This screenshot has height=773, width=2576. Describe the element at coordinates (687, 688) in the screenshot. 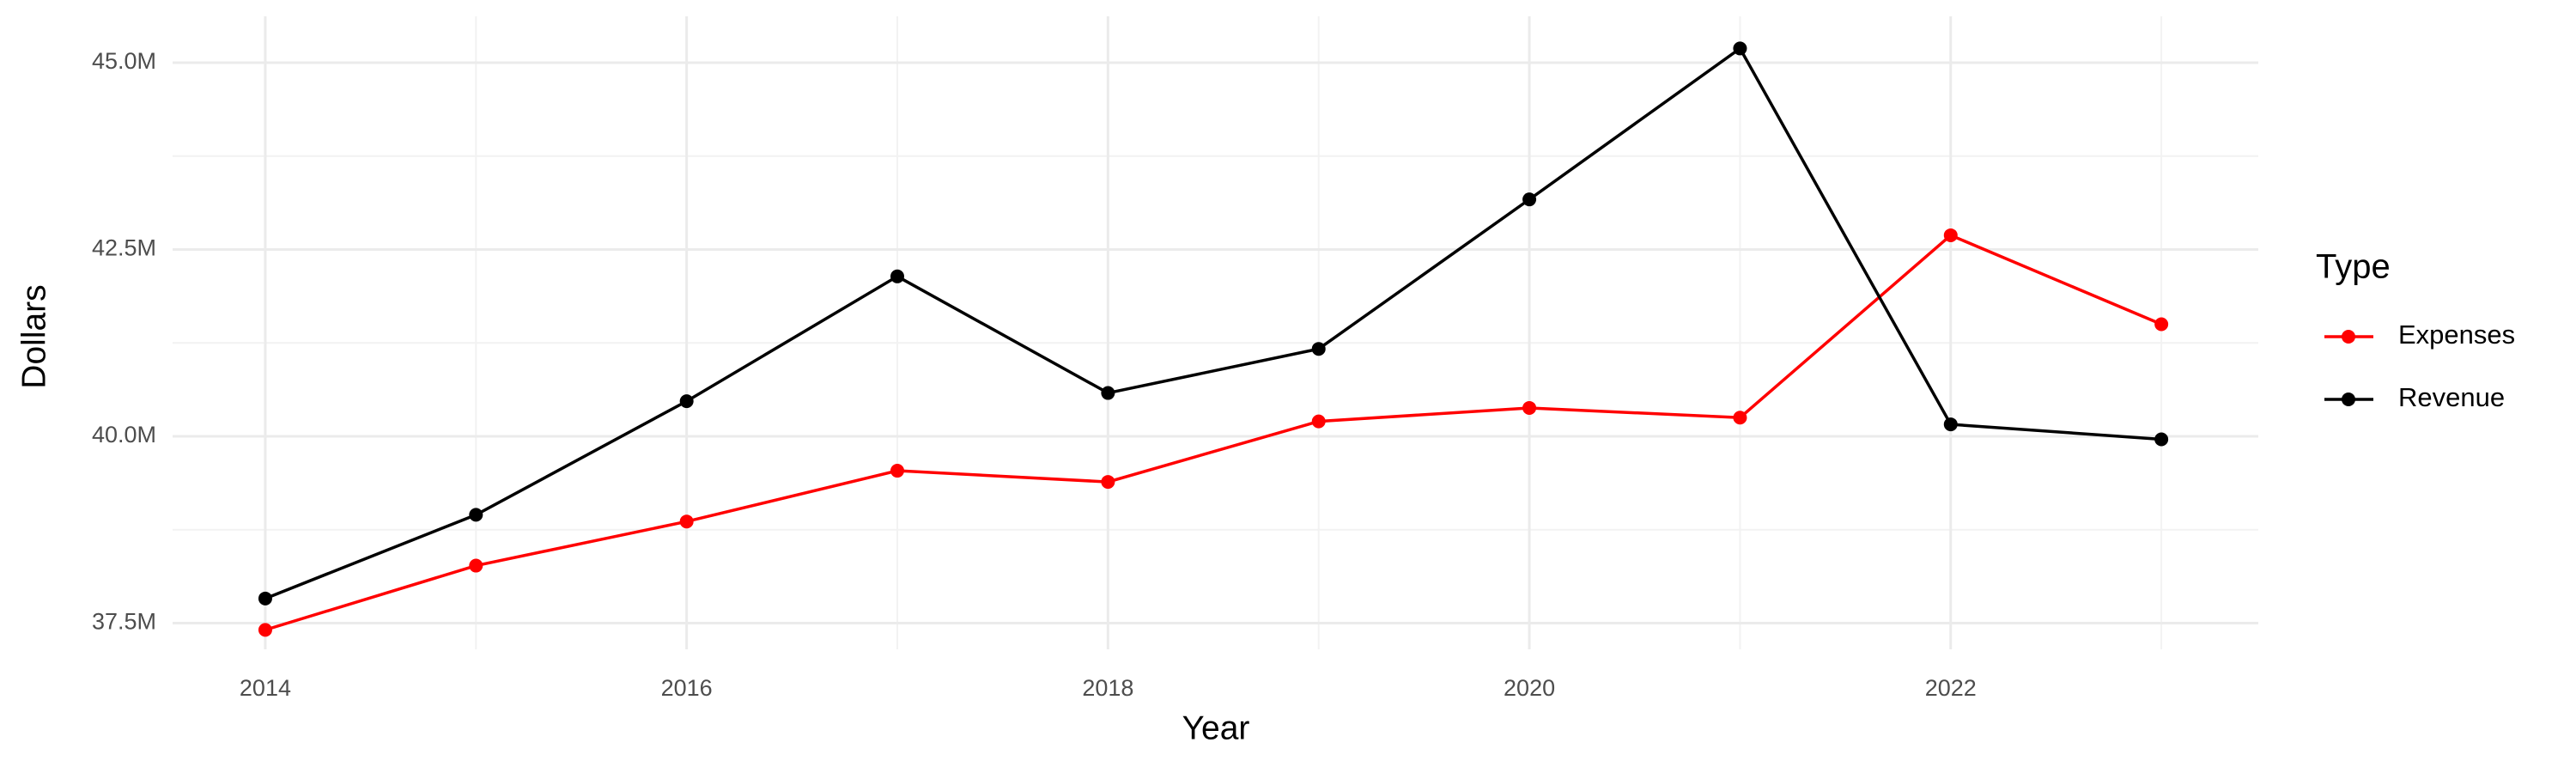

I see `x-tick-label: 2016` at that location.